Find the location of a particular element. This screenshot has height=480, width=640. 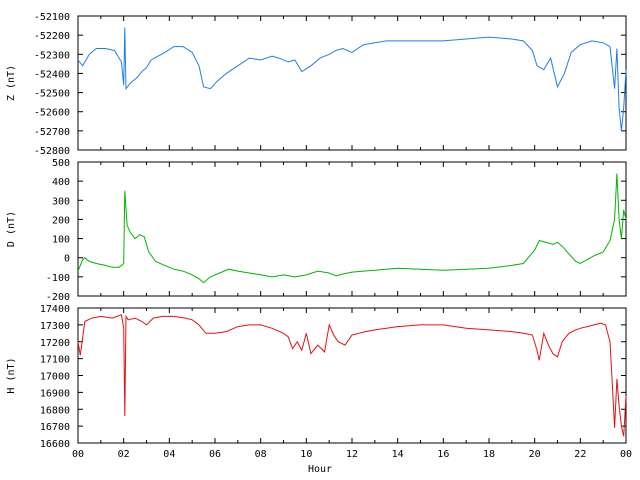

y-tick-label: 300 is located at coordinates (61, 201).